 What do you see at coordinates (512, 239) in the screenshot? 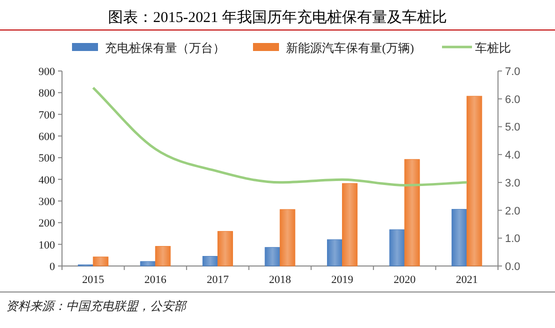
I see `y2-tick-label: 1.0` at bounding box center [512, 239].